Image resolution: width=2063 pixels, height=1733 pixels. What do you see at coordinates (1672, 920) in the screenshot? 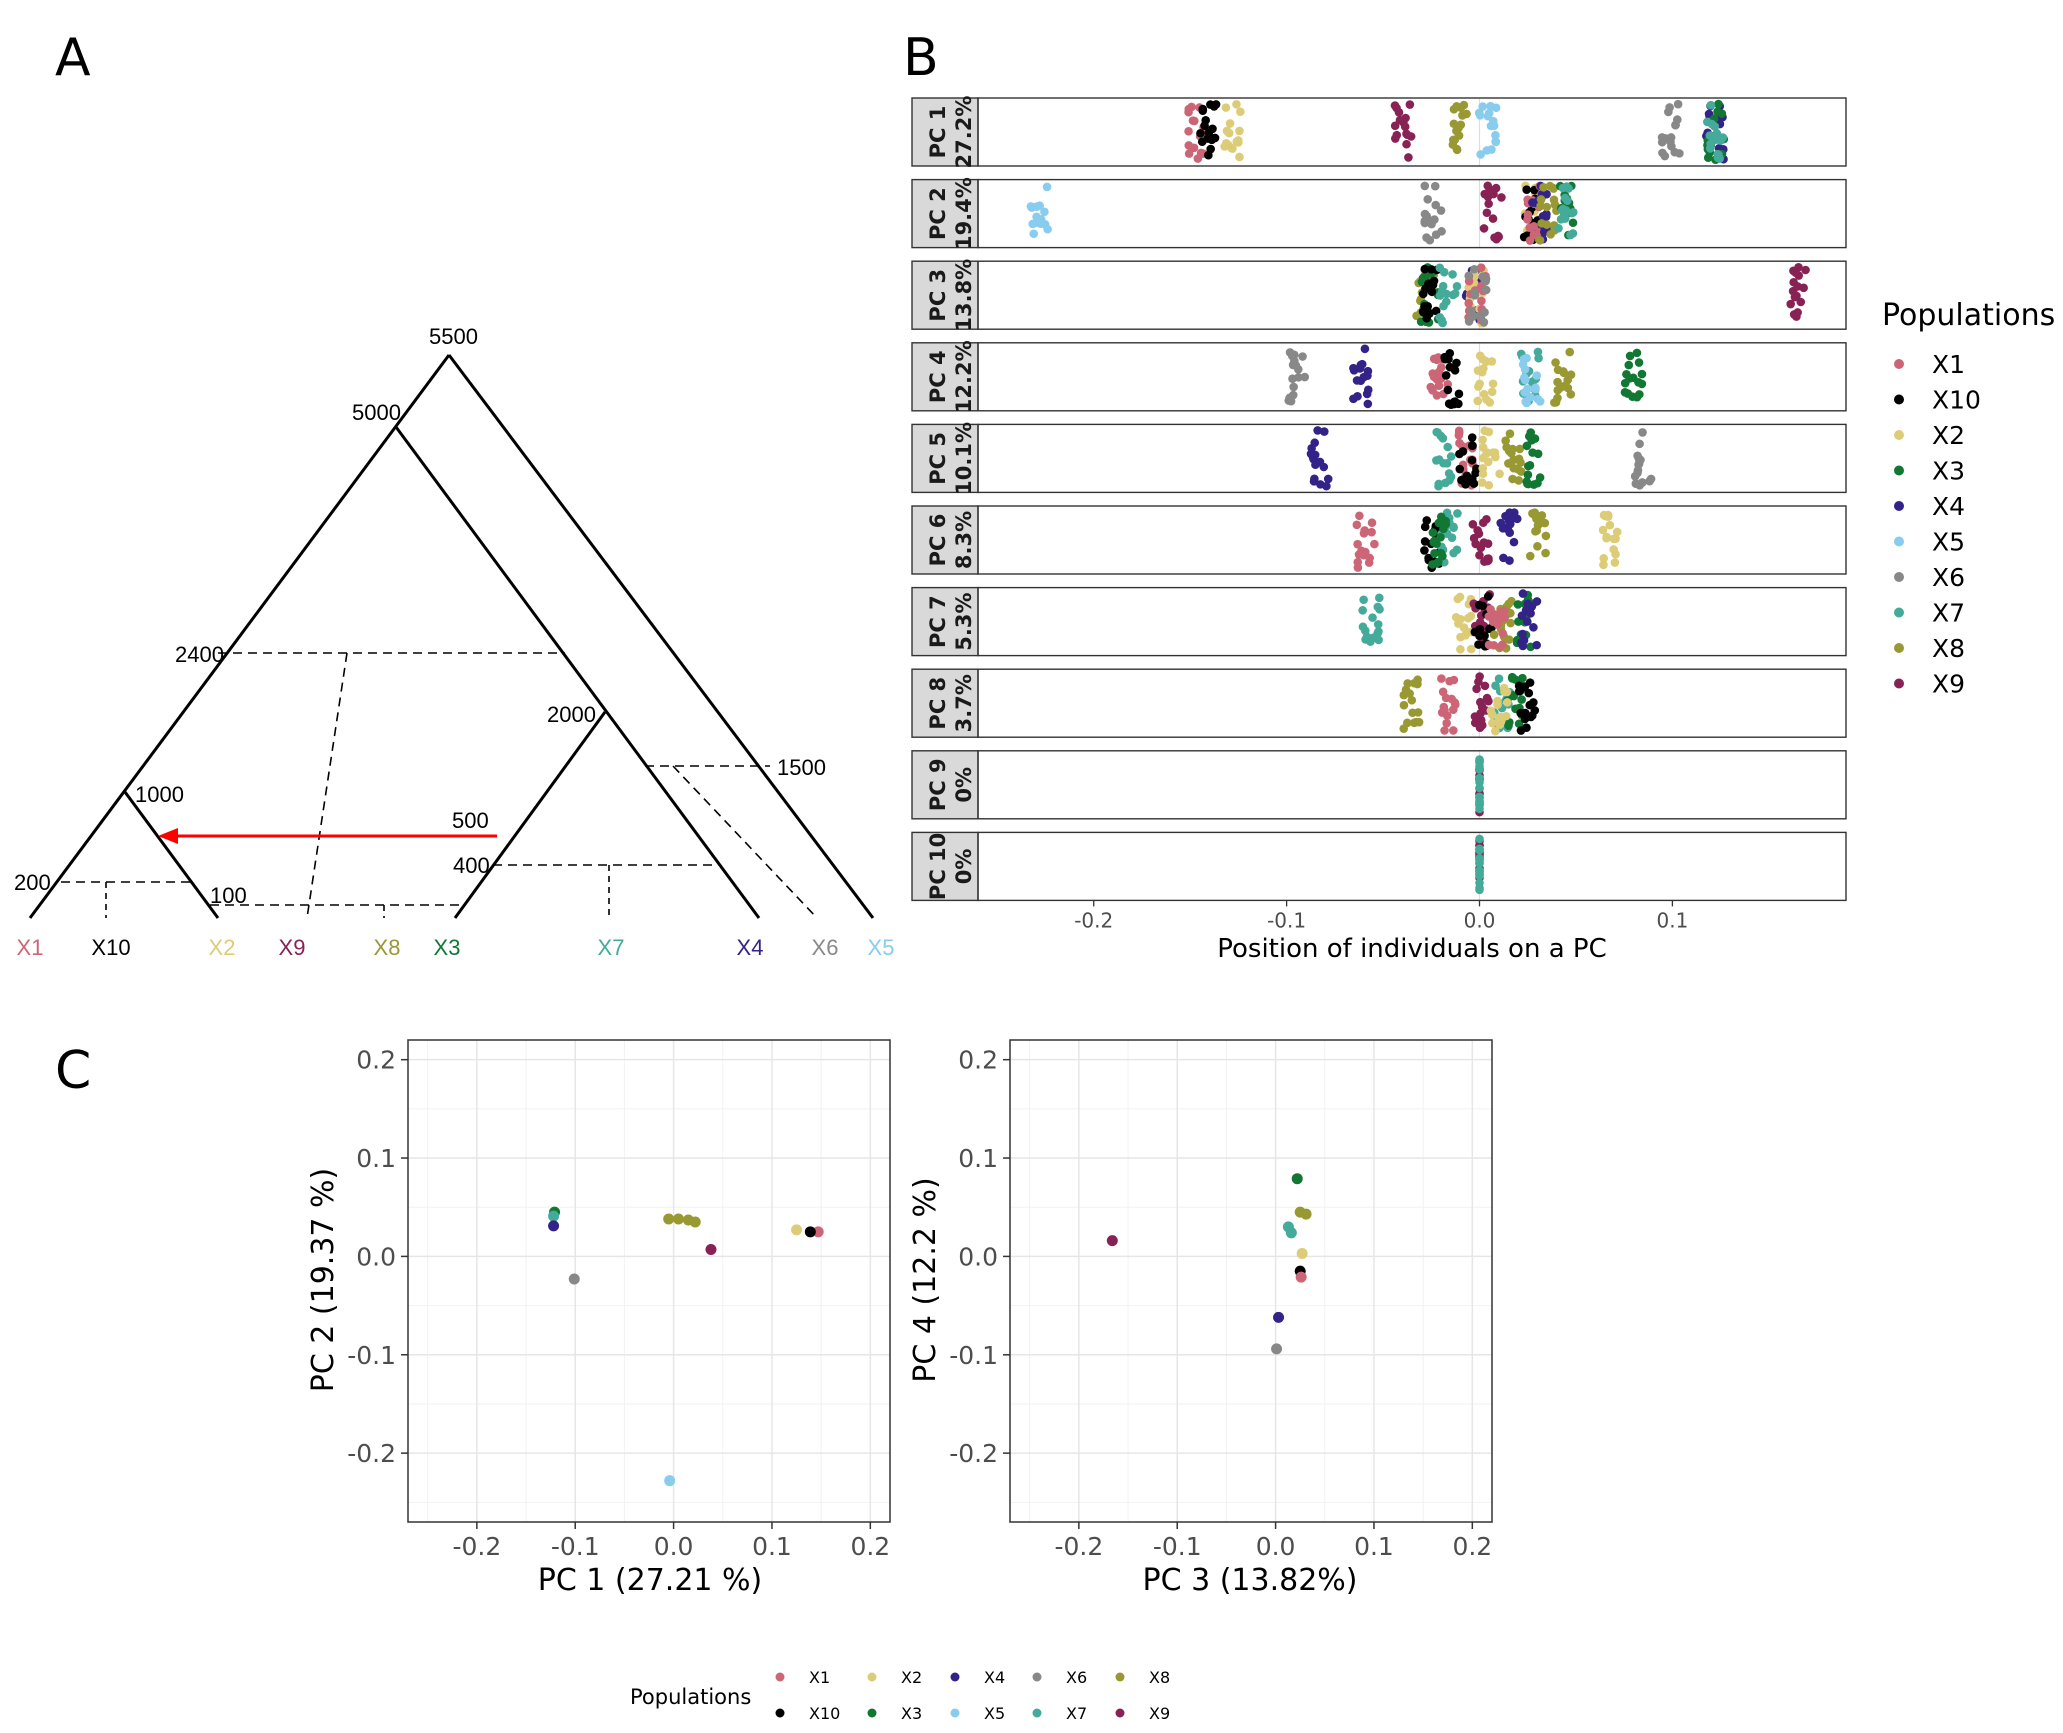
I see `x-tick-label: 0.1` at bounding box center [1672, 920].